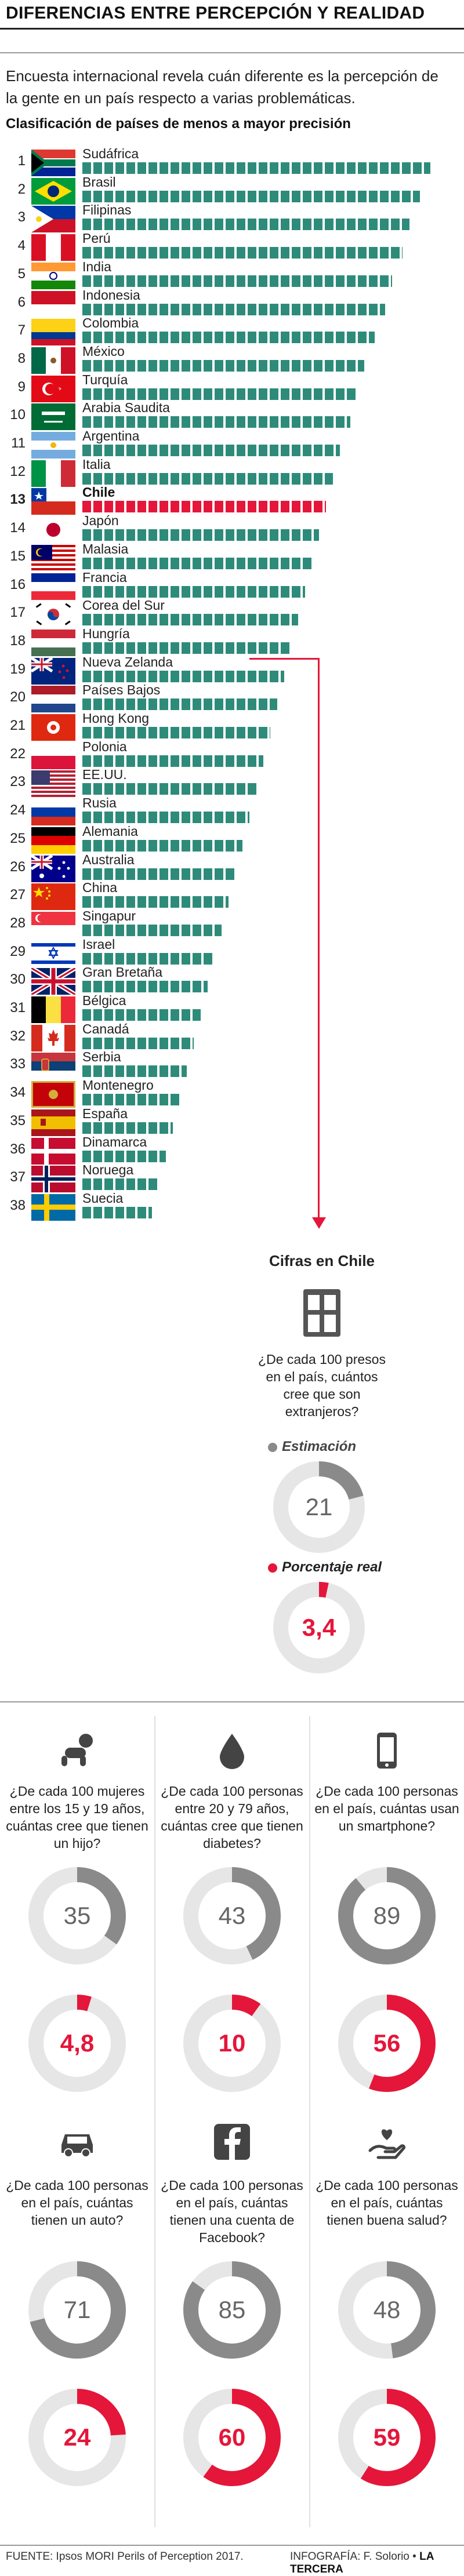 The width and height of the screenshot is (464, 2576). Describe the element at coordinates (232, 842) in the screenshot. I see `ranking-row: 25 Alemania` at that location.